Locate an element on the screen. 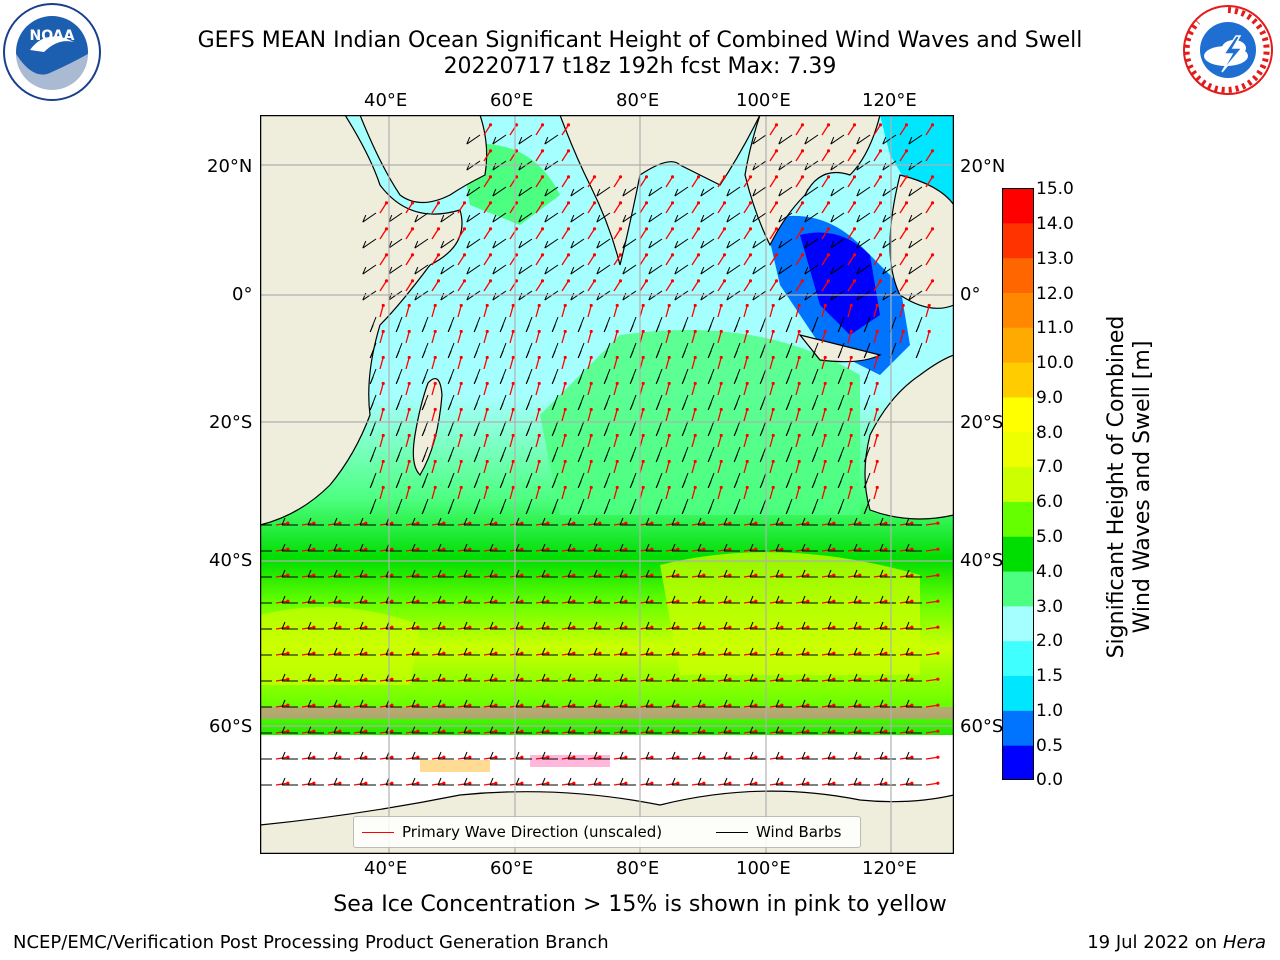 The width and height of the screenshot is (1280, 960). cb-tick: 7.0 is located at coordinates (1050, 467).